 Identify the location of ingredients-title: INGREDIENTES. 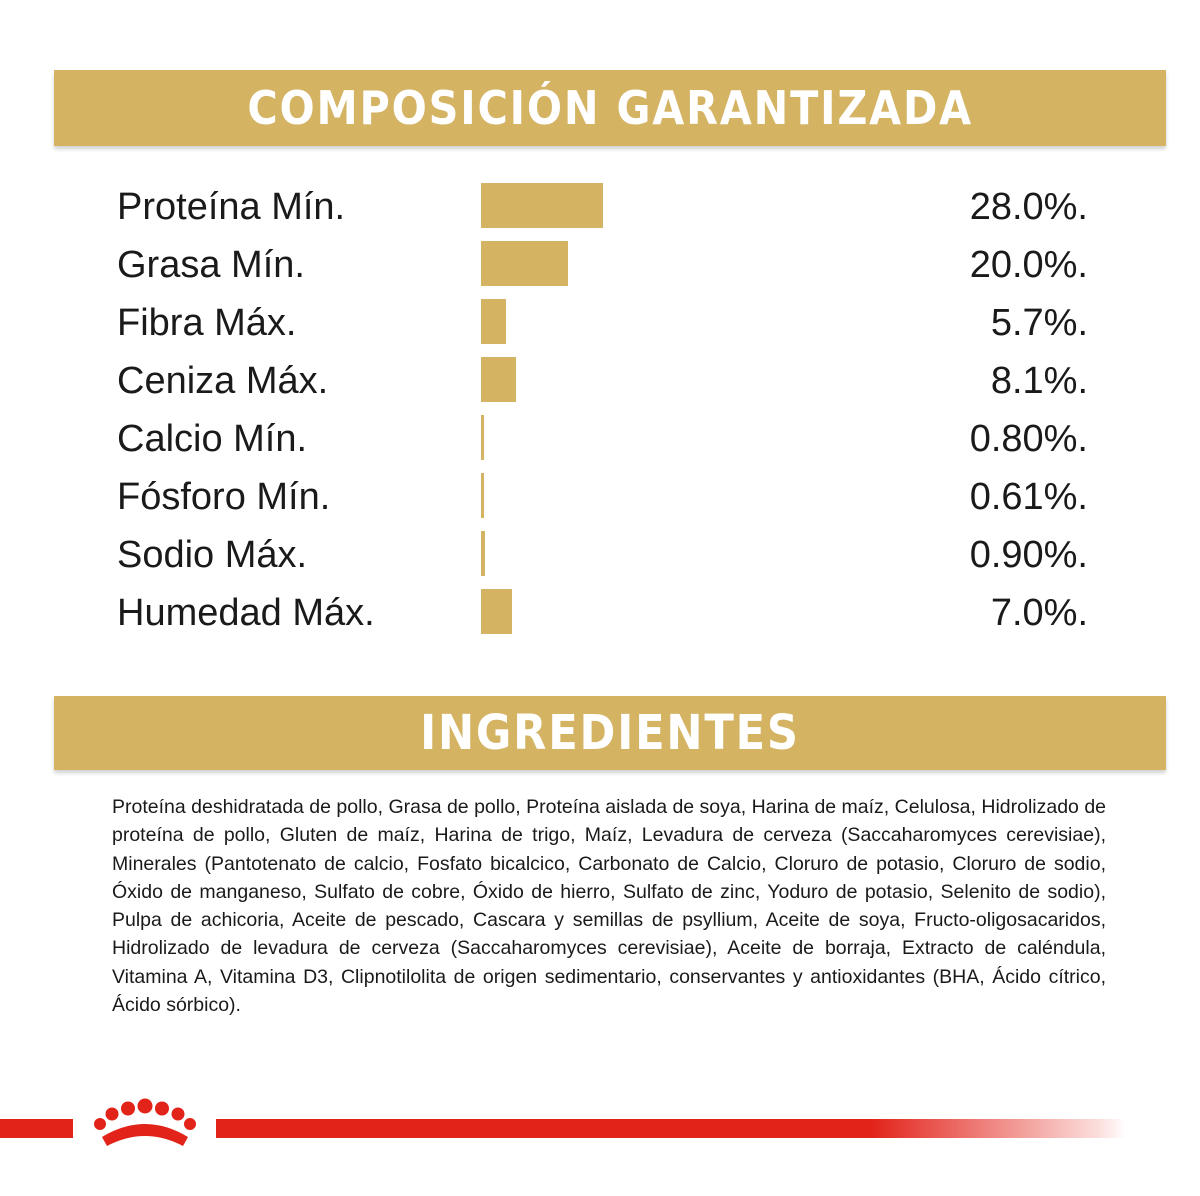
(610, 733).